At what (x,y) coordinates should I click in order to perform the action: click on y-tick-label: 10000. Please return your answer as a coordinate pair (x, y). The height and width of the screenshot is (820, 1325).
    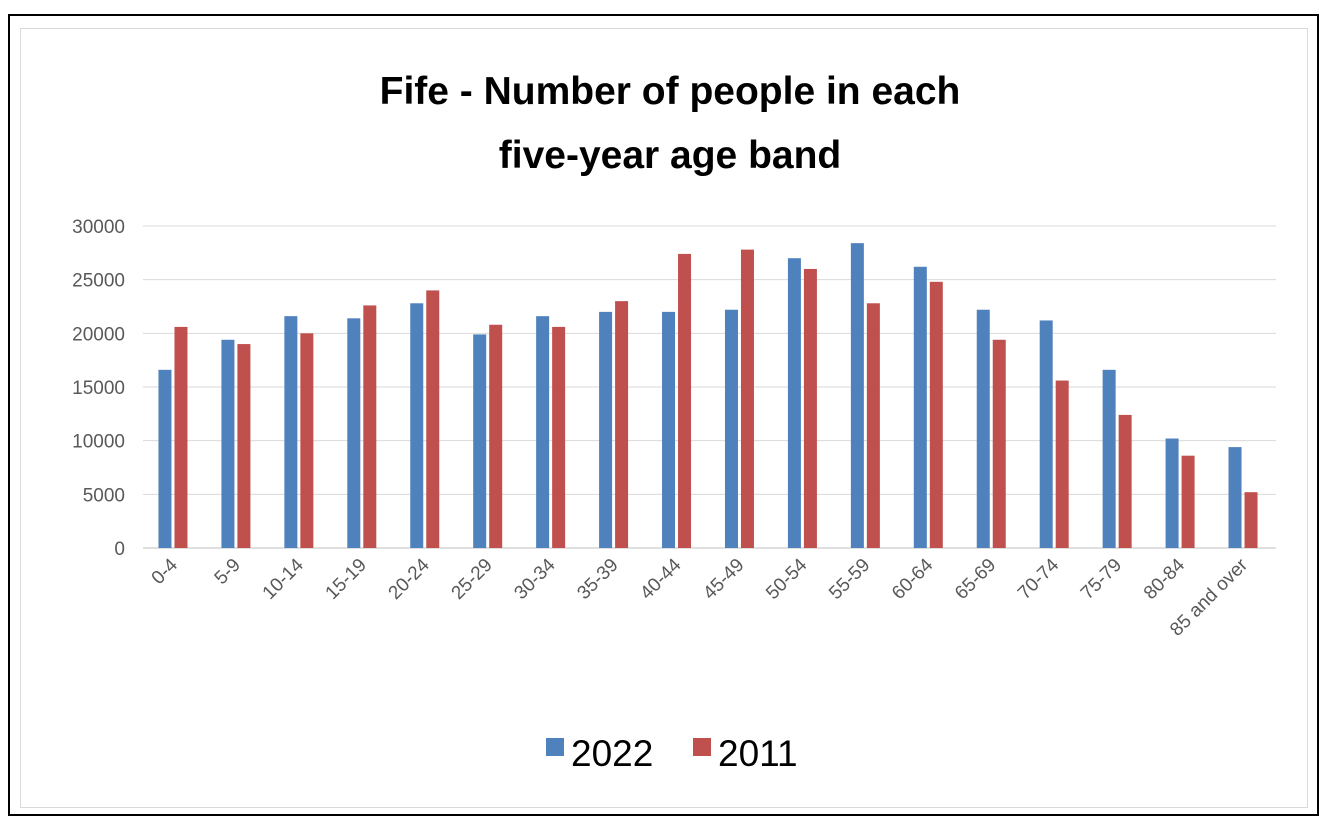
    Looking at the image, I should click on (98, 442).